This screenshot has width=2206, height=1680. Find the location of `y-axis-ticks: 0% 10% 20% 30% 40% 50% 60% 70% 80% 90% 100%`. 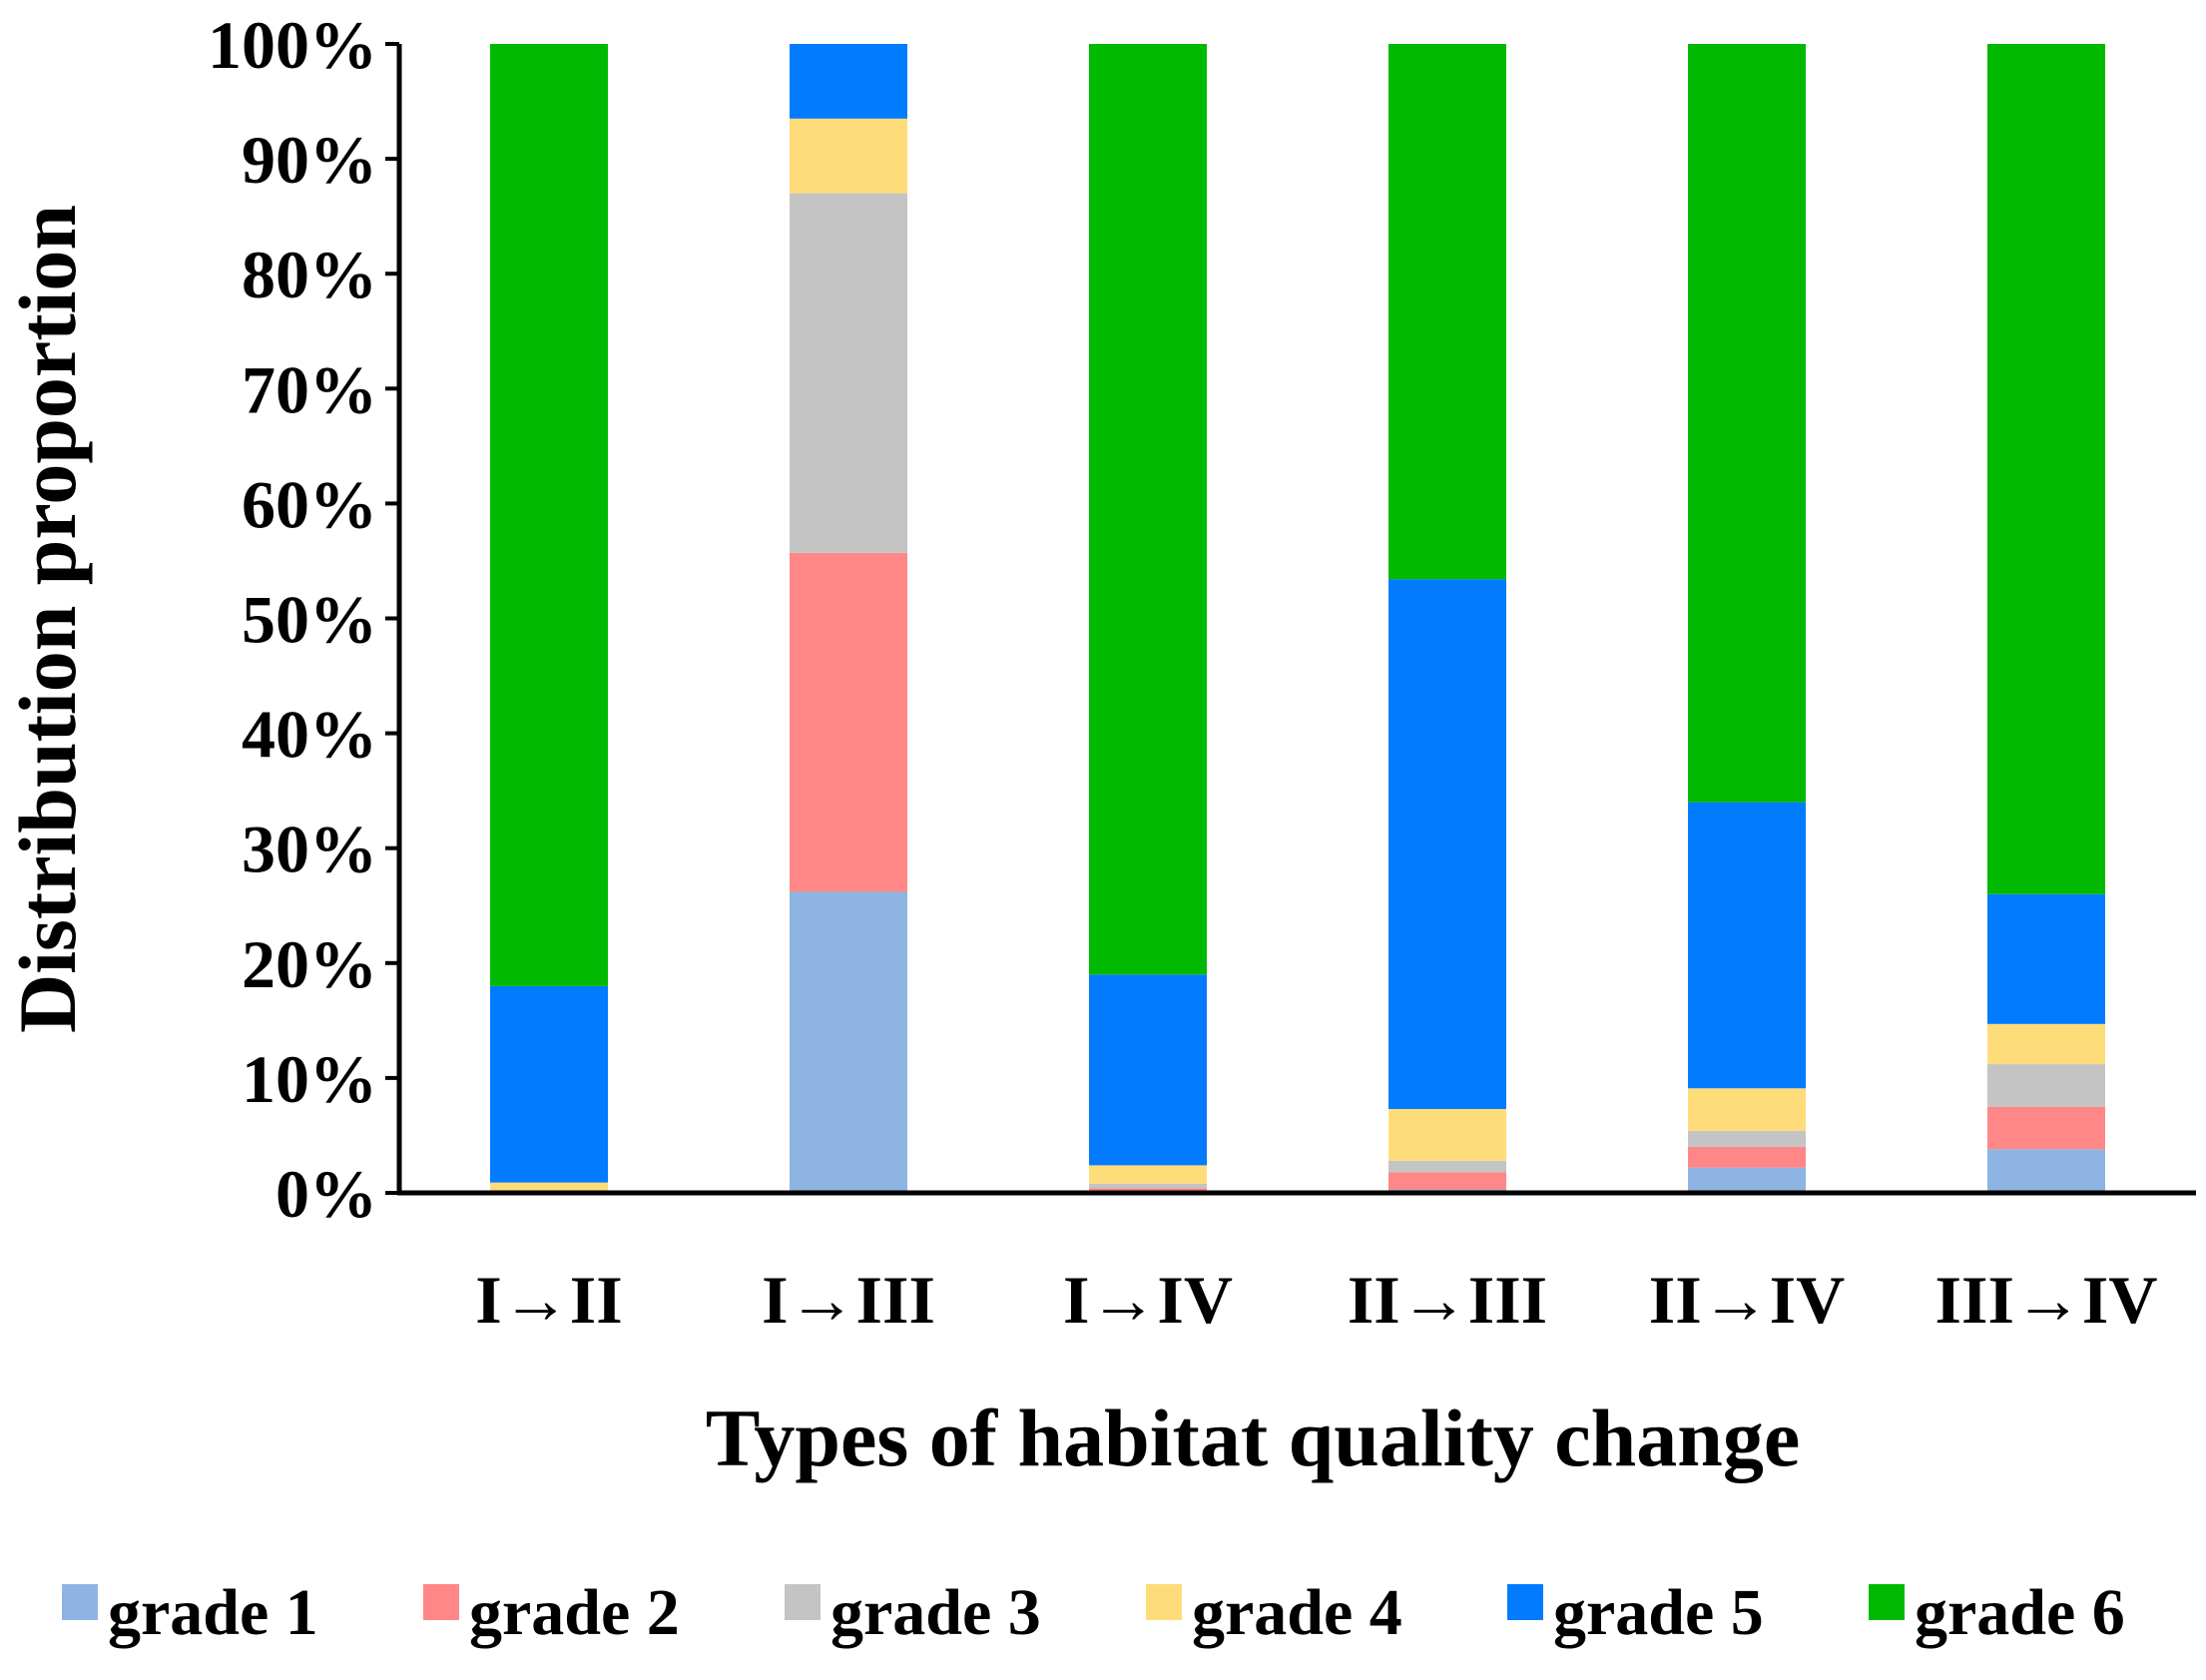

y-axis-ticks: 0% 10% 20% 30% 40% 50% 60% 70% 80% 90% 100% is located at coordinates (303, 619).